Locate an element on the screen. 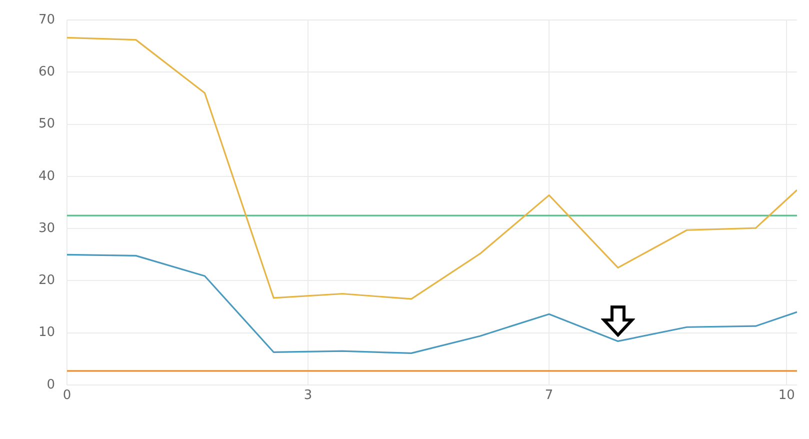 This screenshot has width=809, height=439. y-tick-label: 60 is located at coordinates (46, 72).